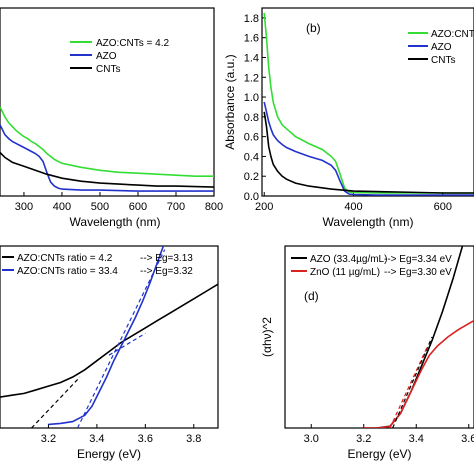 The width and height of the screenshot is (474, 474). What do you see at coordinates (120, 56) in the screenshot?
I see `legend: AZO:CNTs = 4.2 AZO CNTs` at bounding box center [120, 56].